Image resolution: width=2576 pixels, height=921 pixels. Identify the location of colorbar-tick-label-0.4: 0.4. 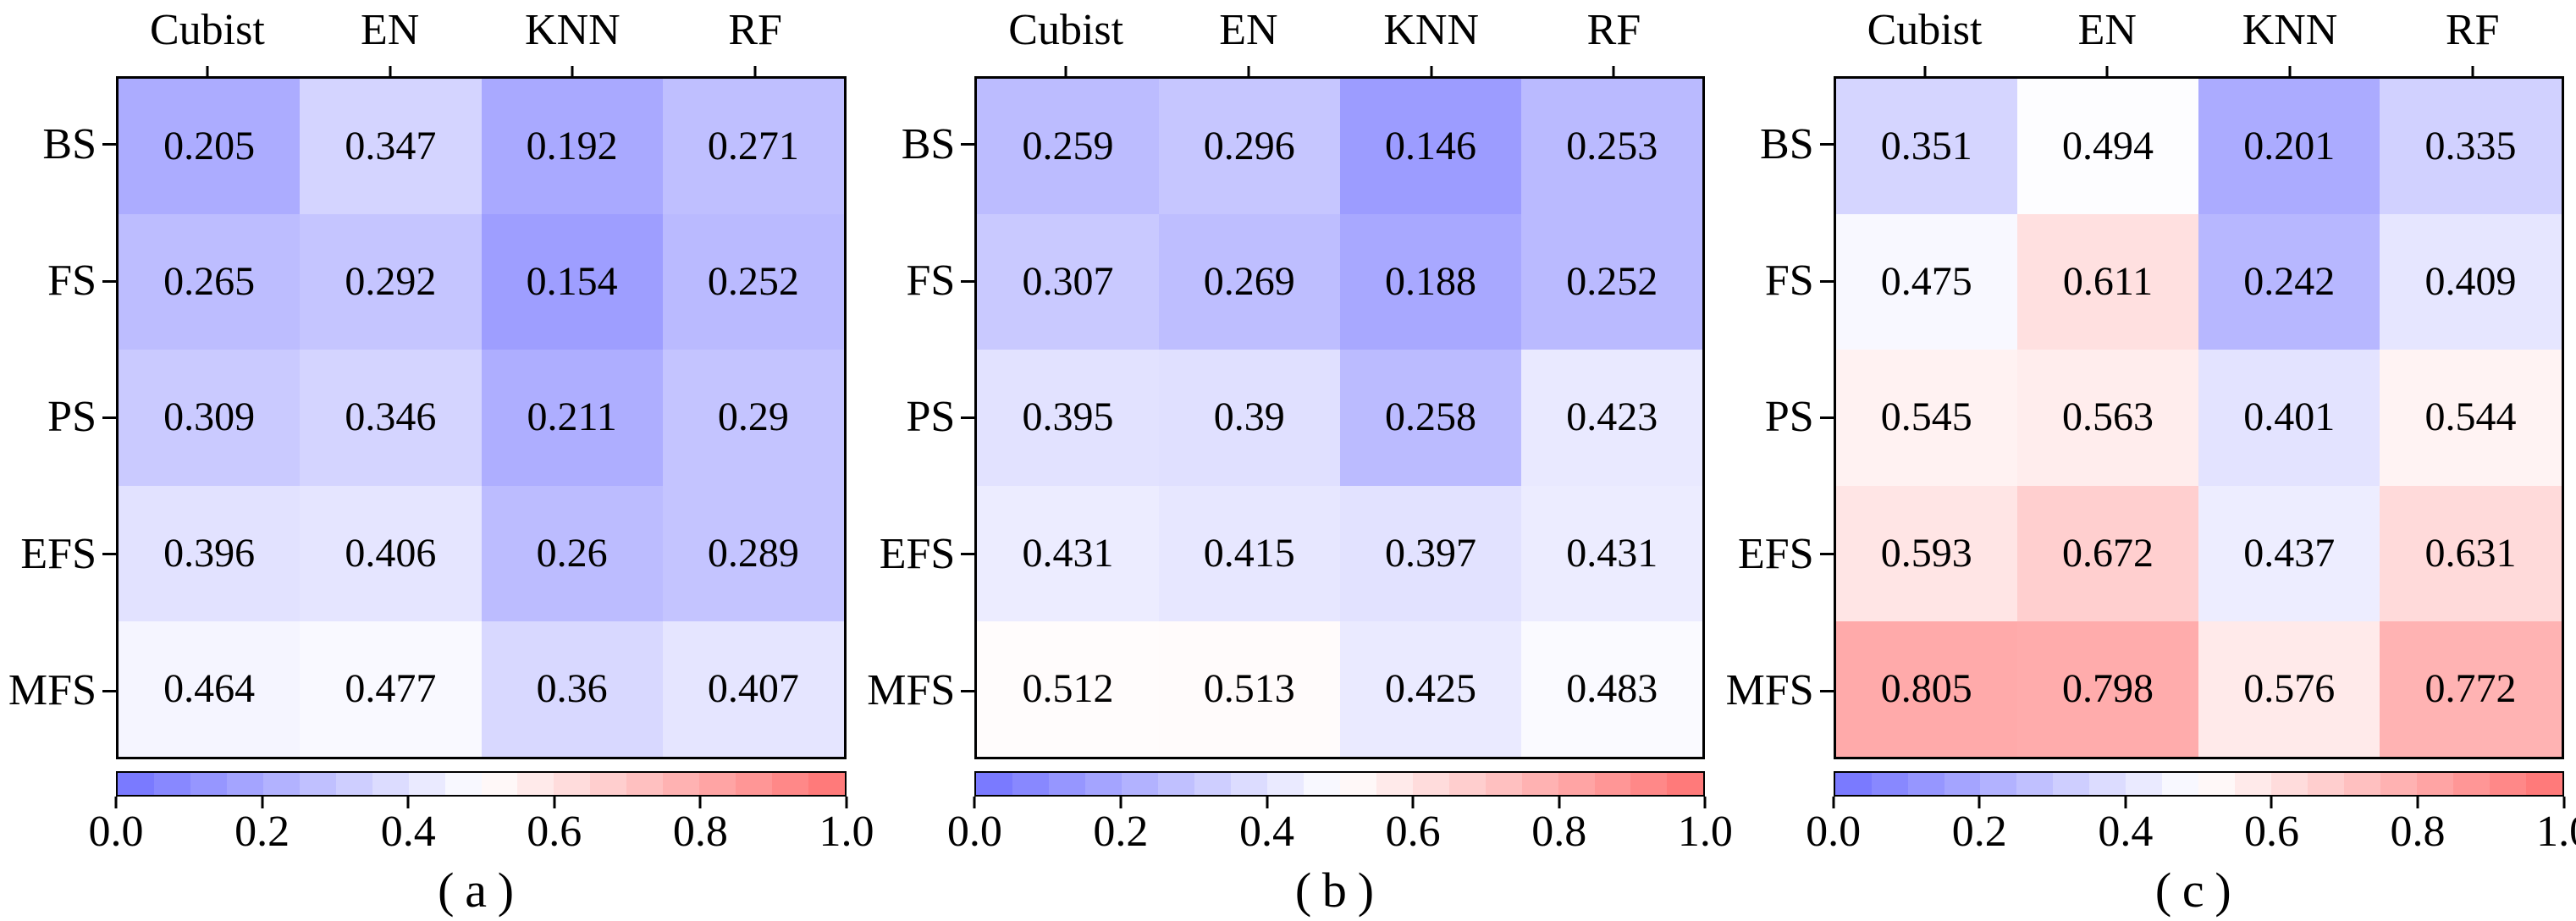
(408, 832).